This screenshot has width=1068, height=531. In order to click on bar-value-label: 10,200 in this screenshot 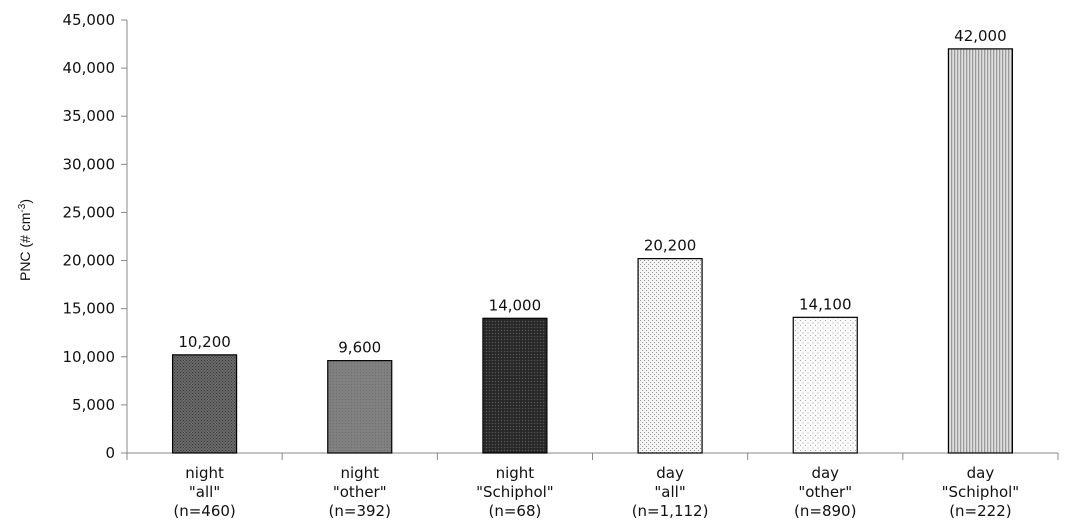, I will do `click(204, 342)`.